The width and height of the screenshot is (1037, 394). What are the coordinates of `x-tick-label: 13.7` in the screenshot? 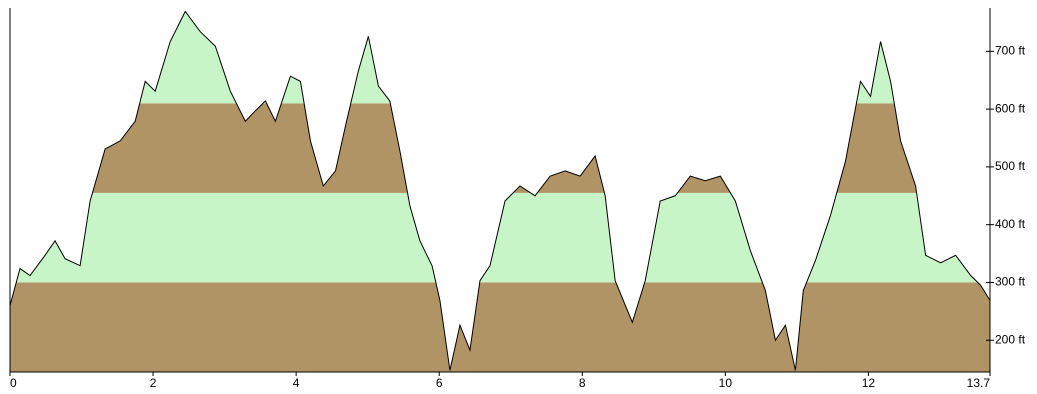 It's located at (979, 383).